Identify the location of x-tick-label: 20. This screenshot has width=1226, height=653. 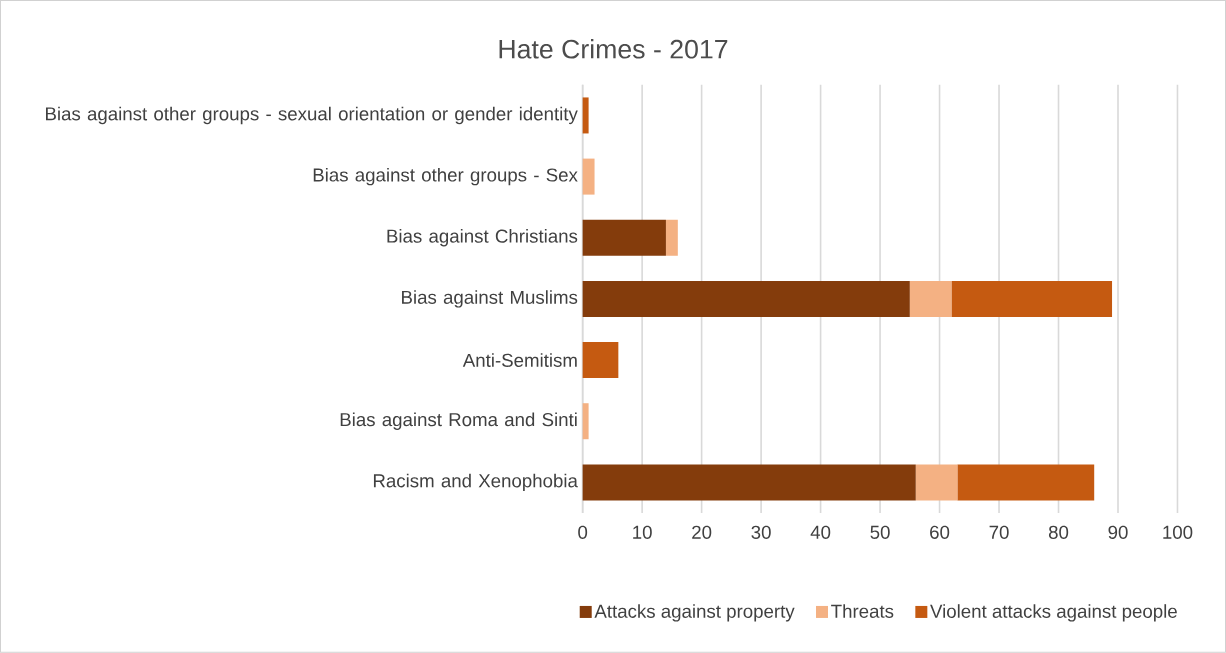
(702, 532).